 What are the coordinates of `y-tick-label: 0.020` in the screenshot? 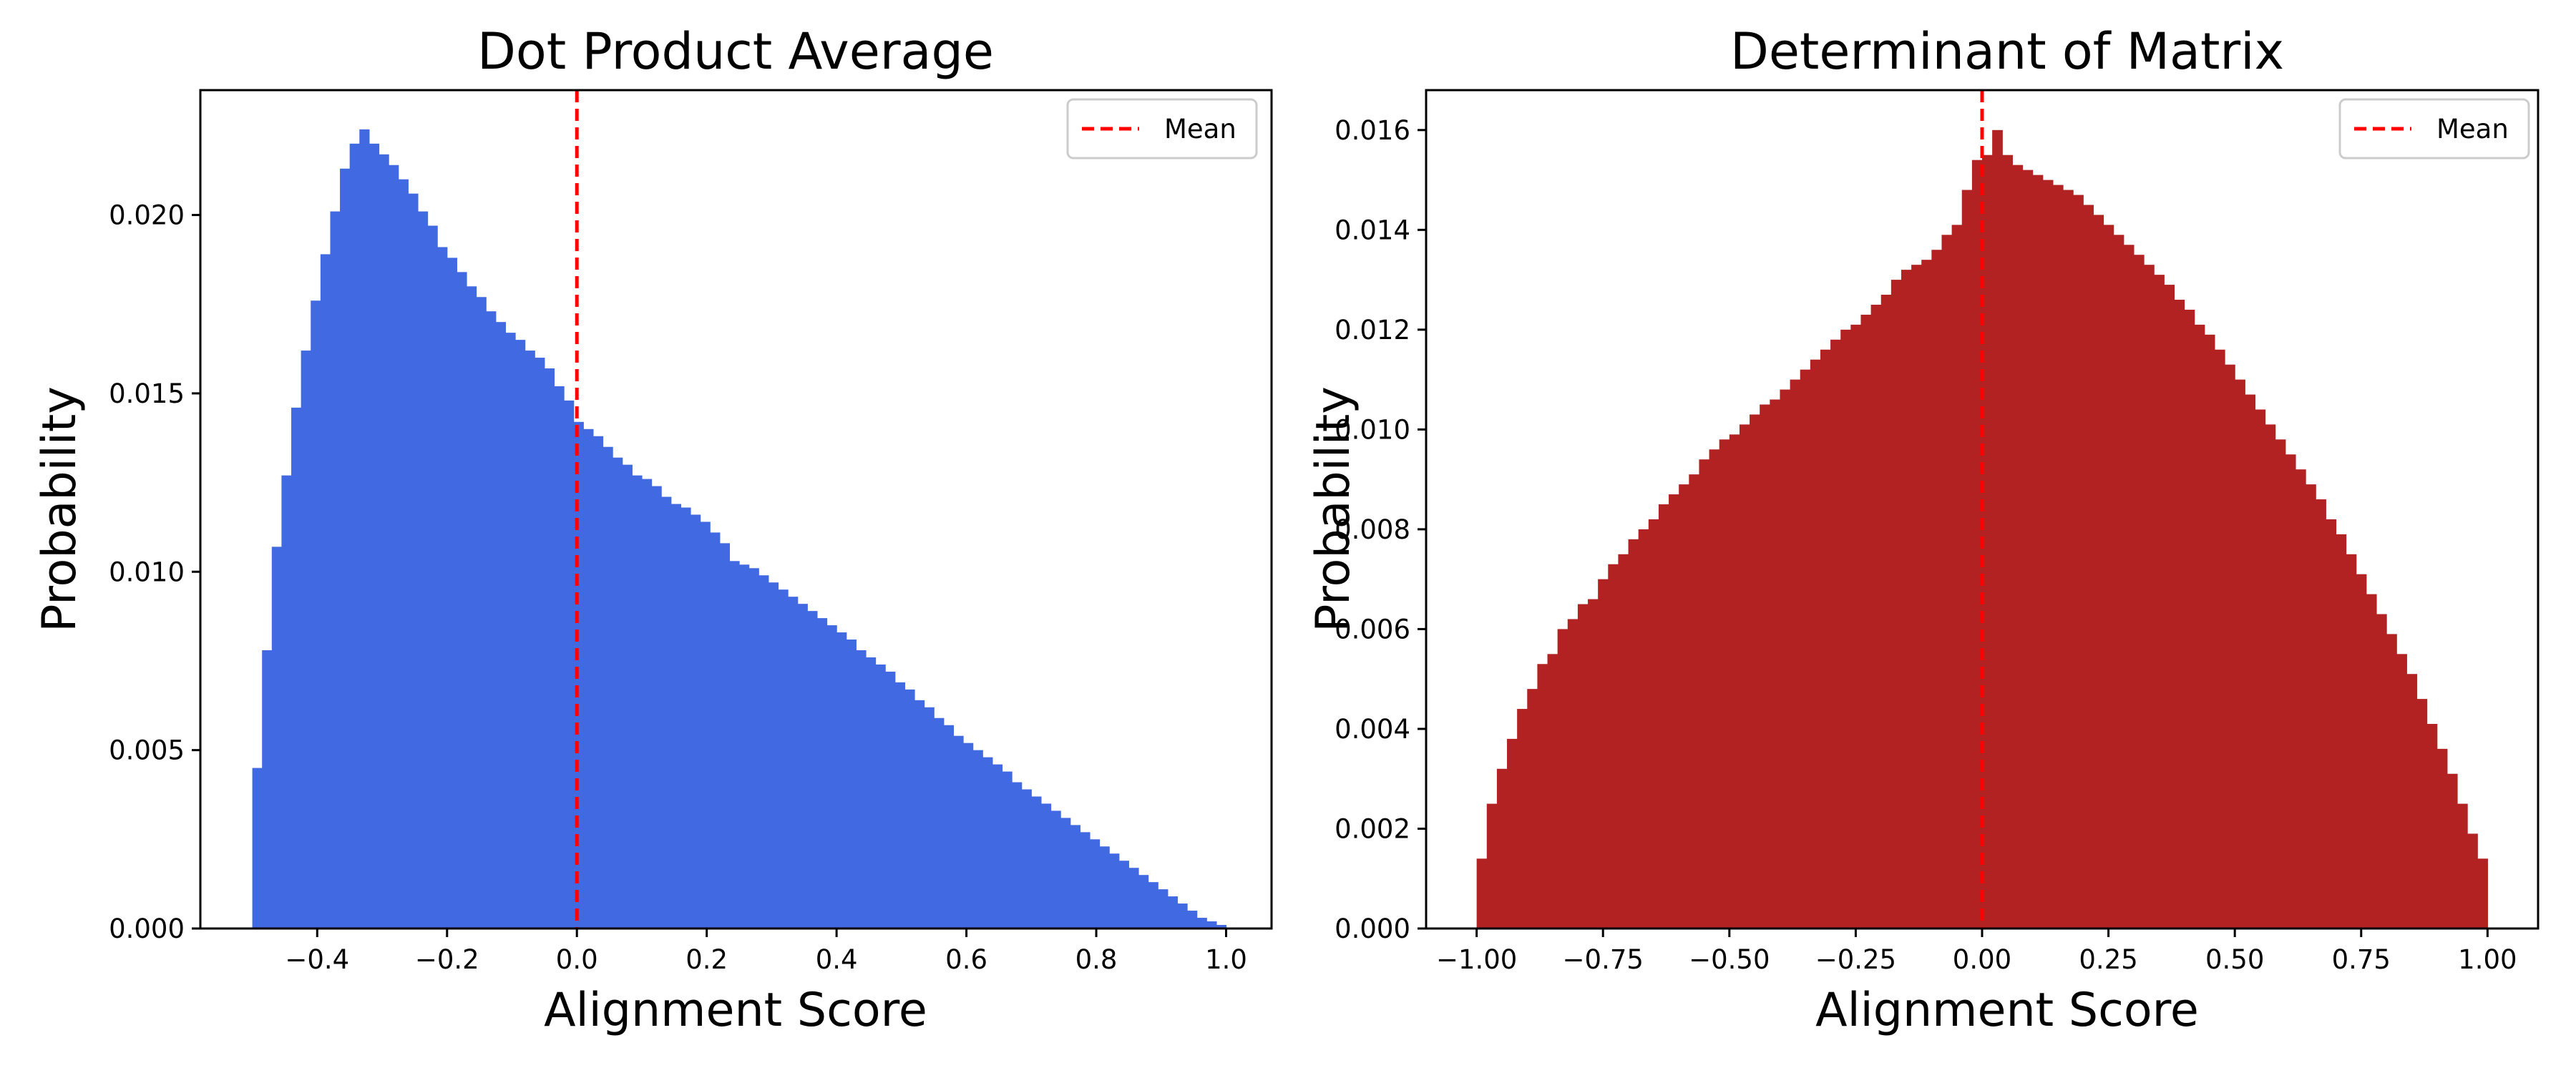 It's located at (147, 215).